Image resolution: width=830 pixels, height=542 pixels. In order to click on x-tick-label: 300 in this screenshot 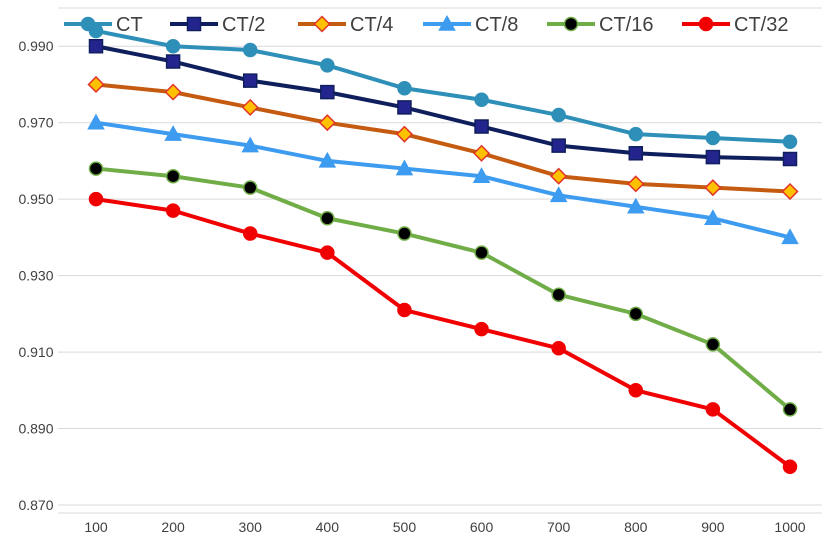, I will do `click(251, 527)`.